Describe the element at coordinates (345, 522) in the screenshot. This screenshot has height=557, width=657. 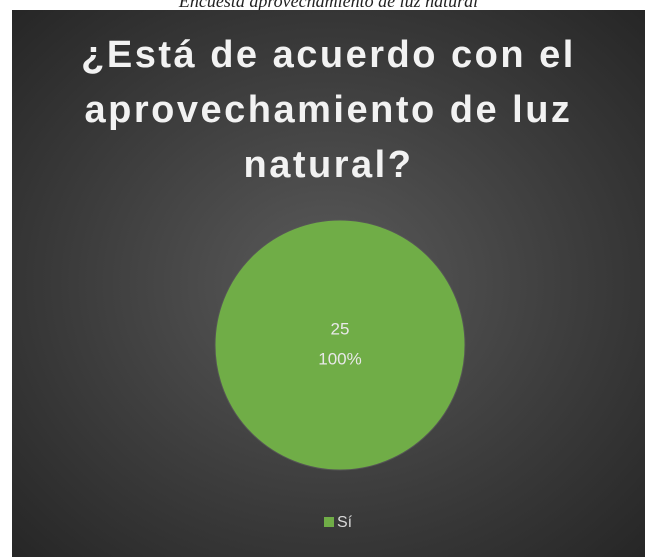
I see `legend-label: Sí` at that location.